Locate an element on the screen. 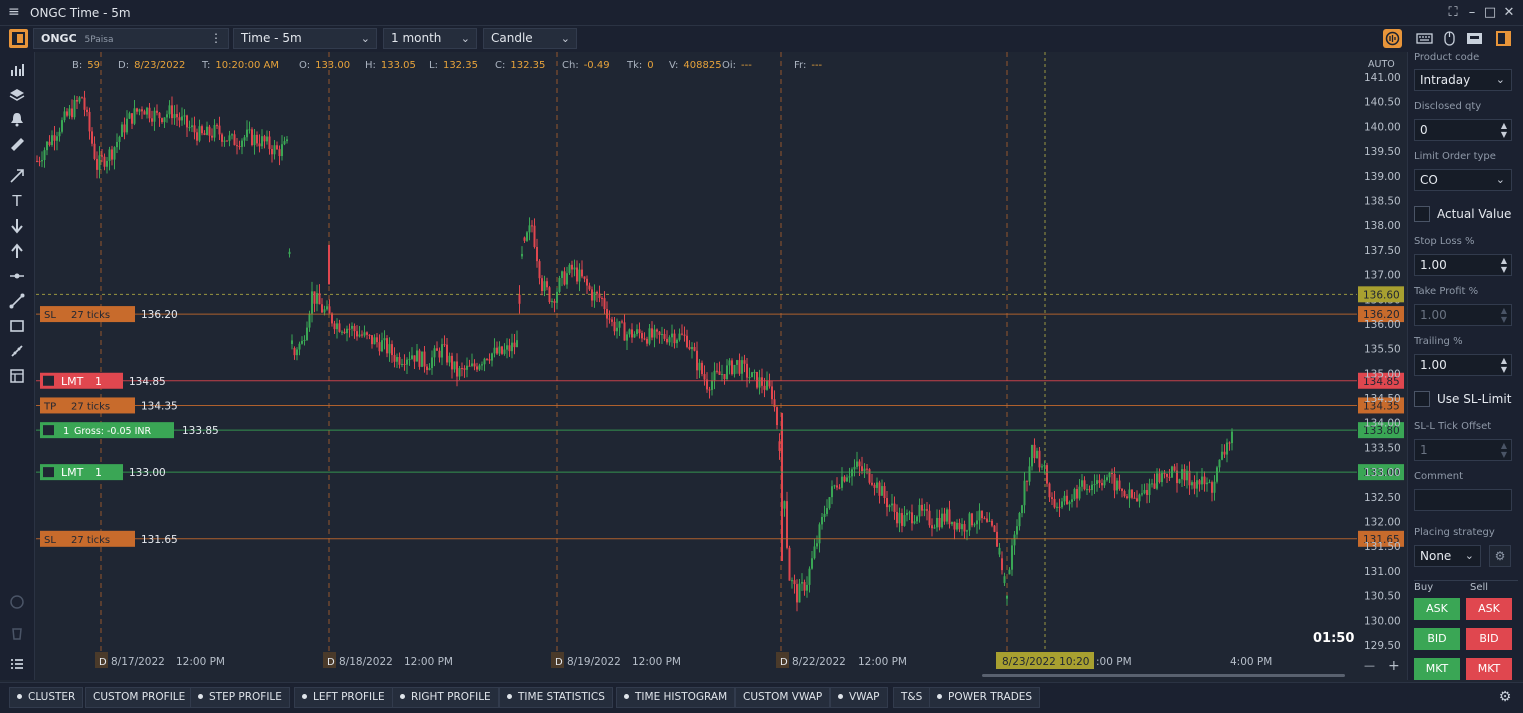 This screenshot has width=1523, height=713. alert-bell-icon is located at coordinates (17, 119).